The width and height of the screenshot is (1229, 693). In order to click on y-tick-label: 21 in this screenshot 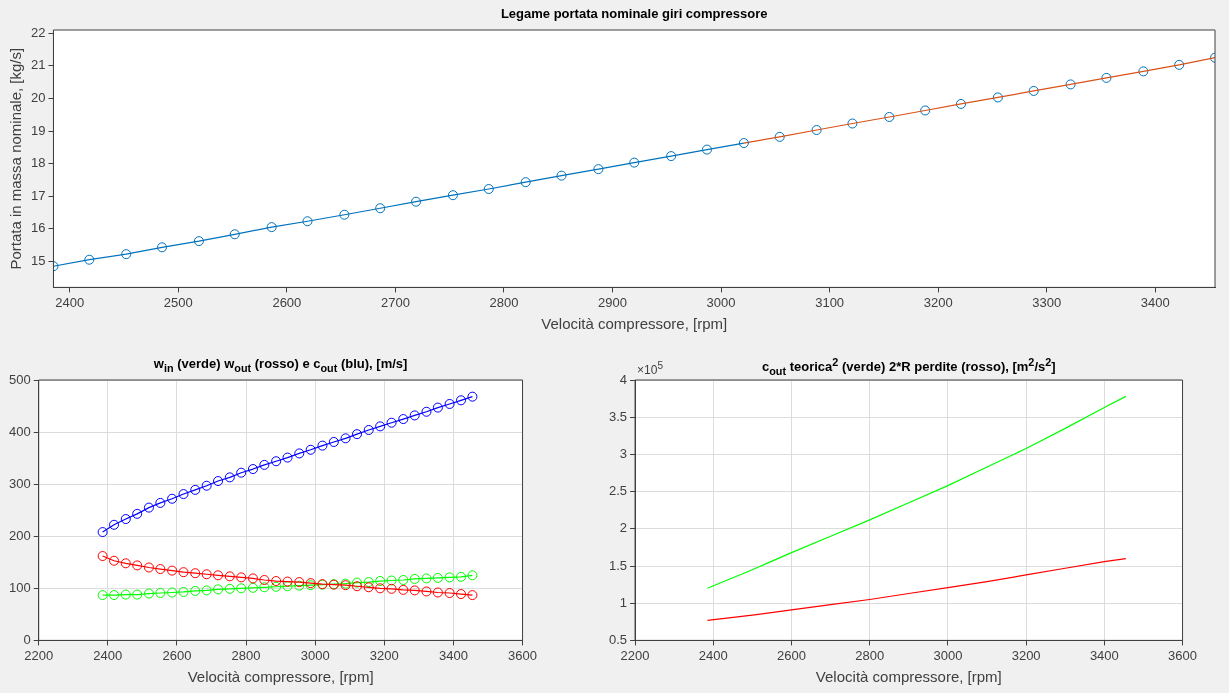, I will do `click(38, 65)`.